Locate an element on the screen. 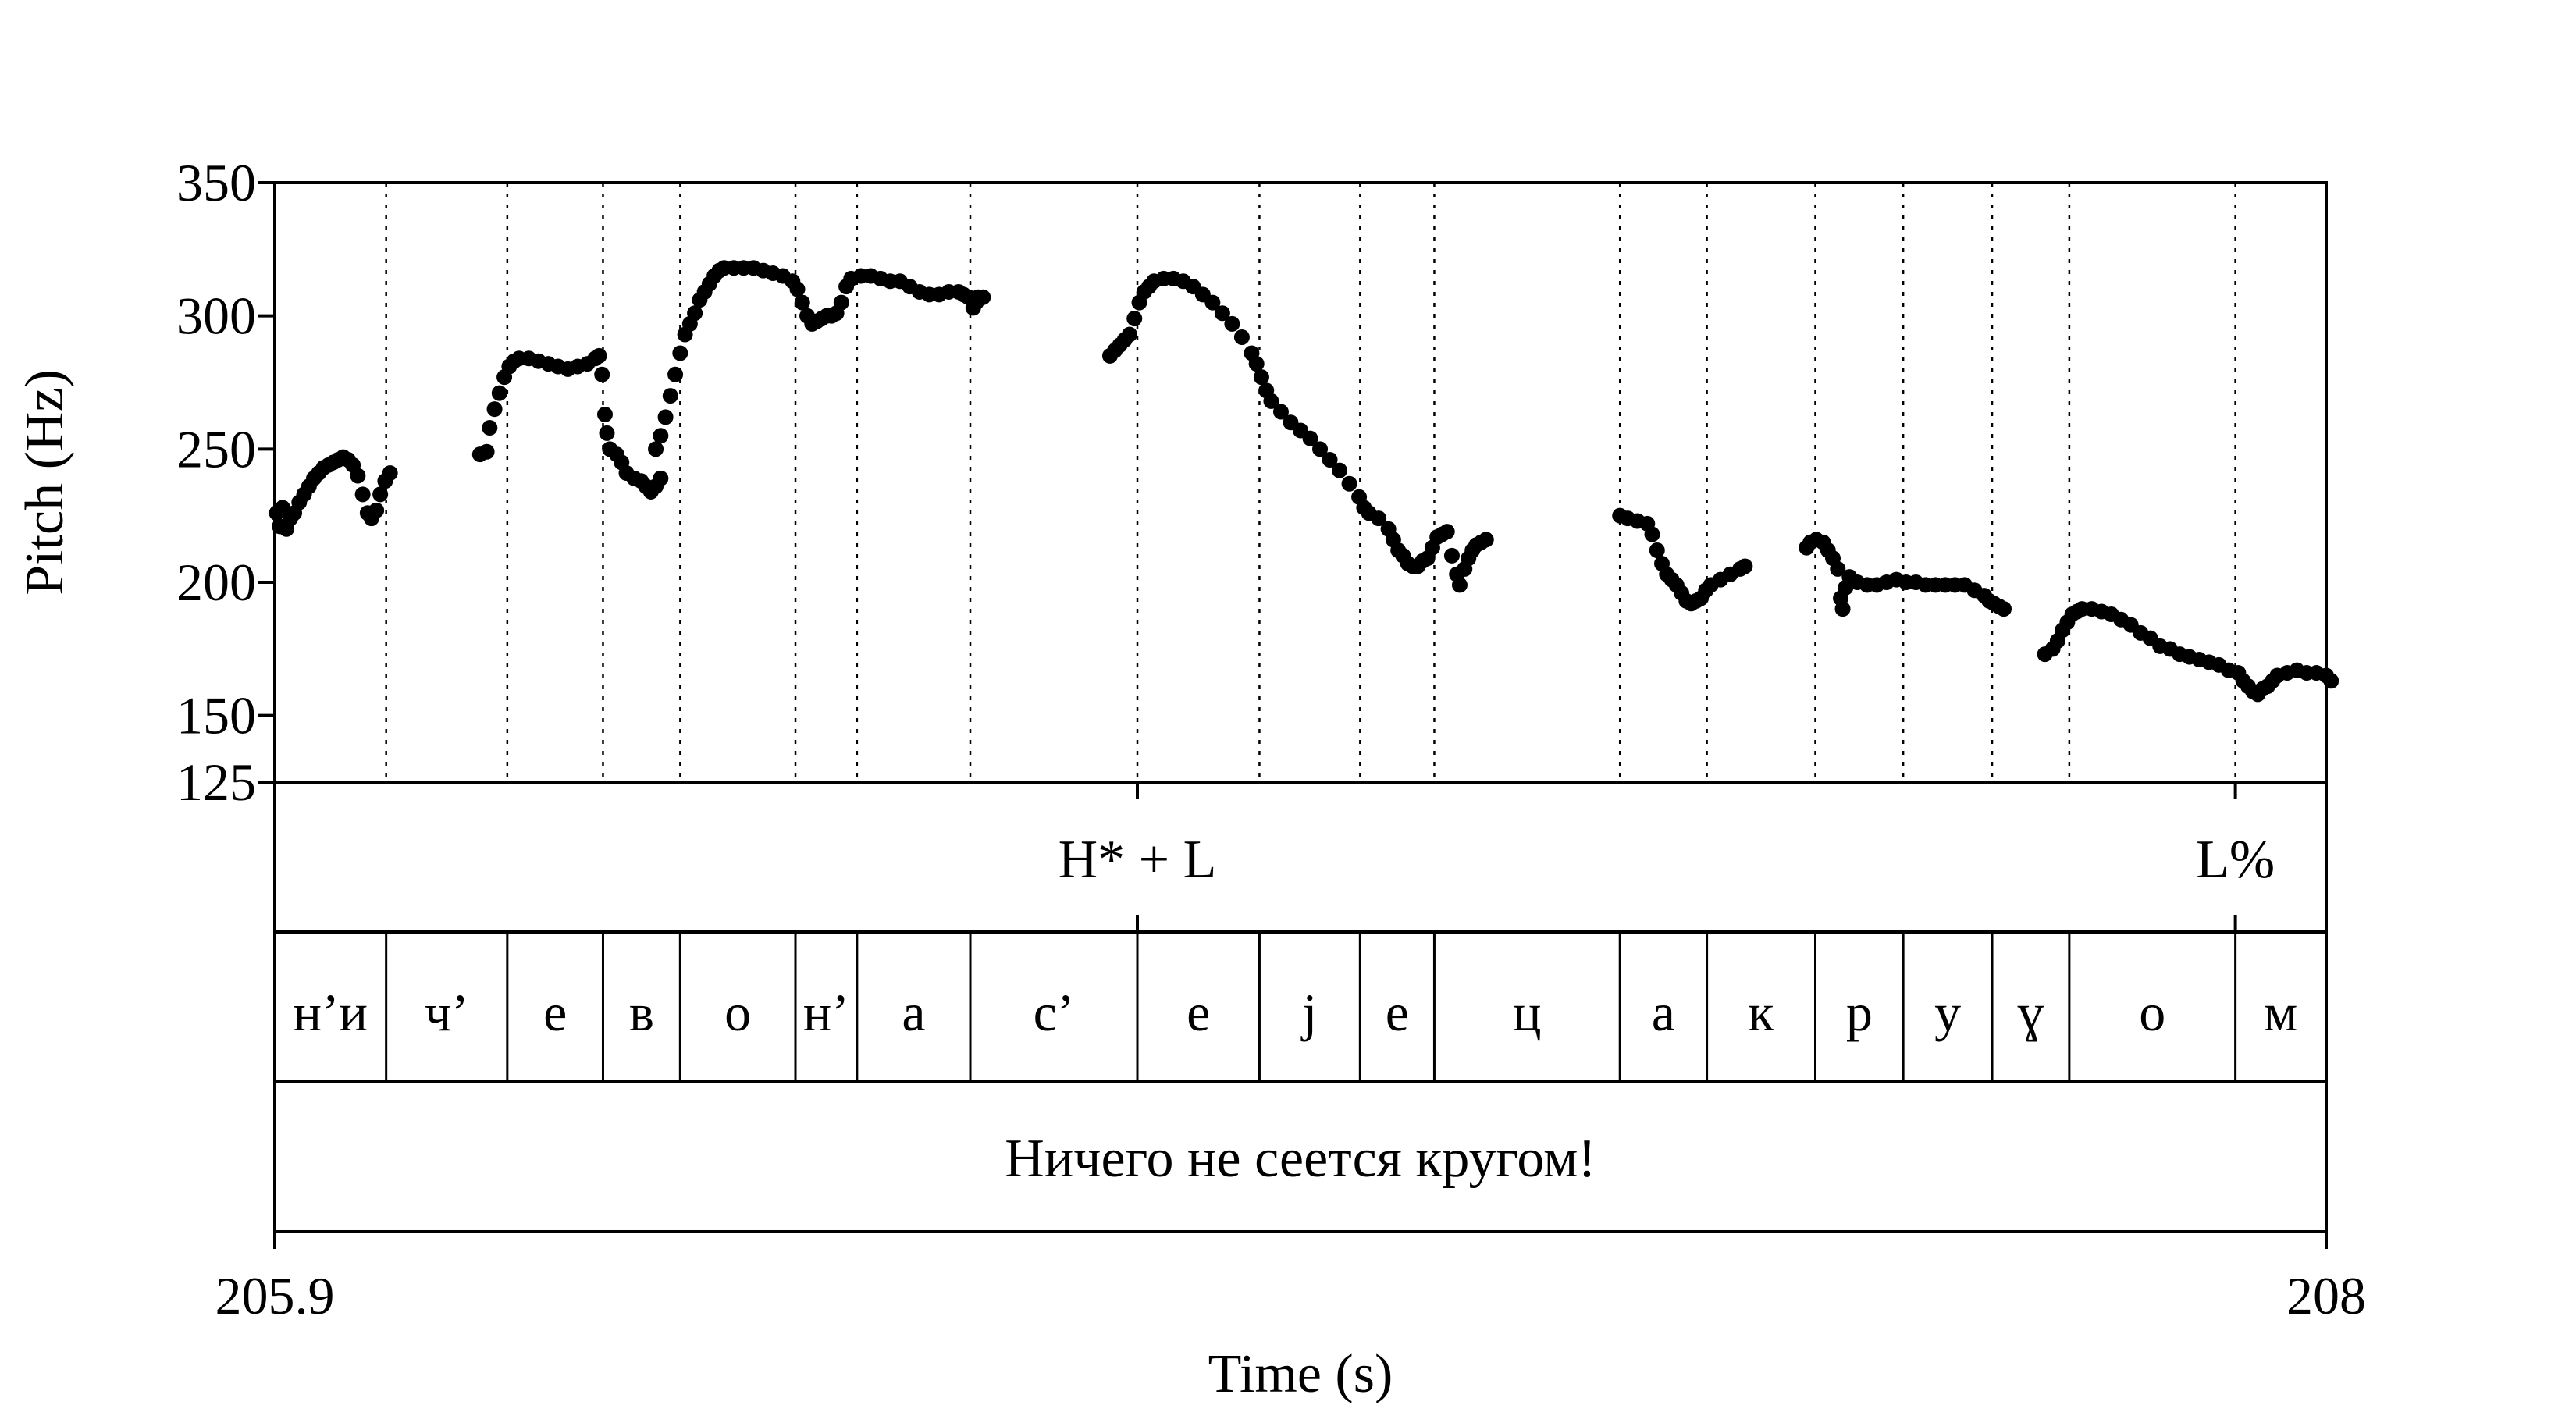 This screenshot has height=1405, width=2576. y-tick-label: 200 is located at coordinates (216, 582).